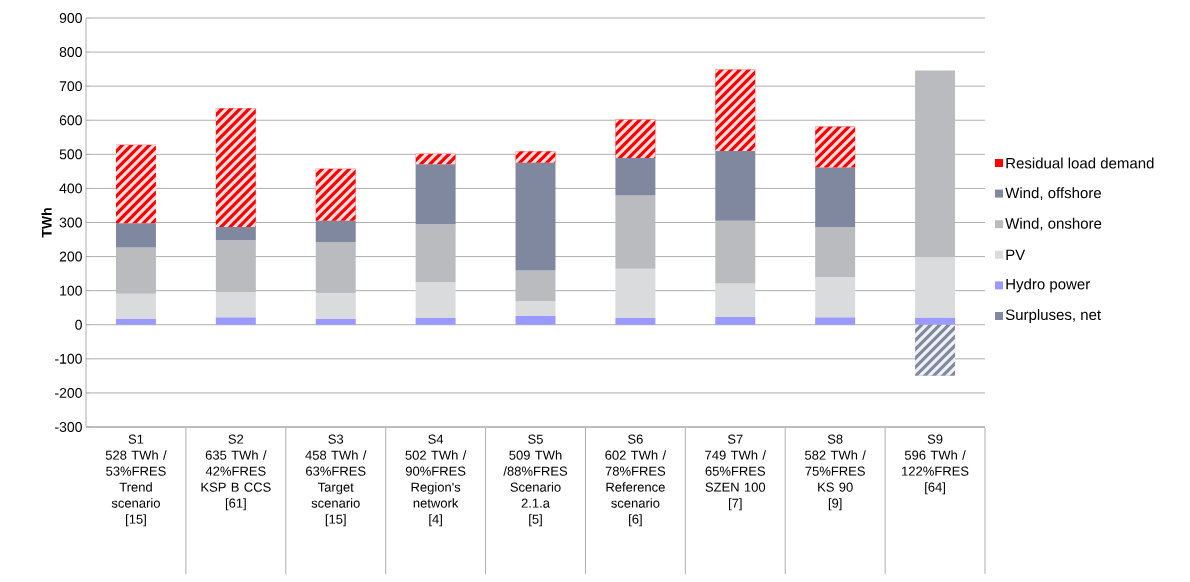  What do you see at coordinates (1053, 224) in the screenshot?
I see `legend-label: Wind, onshore` at bounding box center [1053, 224].